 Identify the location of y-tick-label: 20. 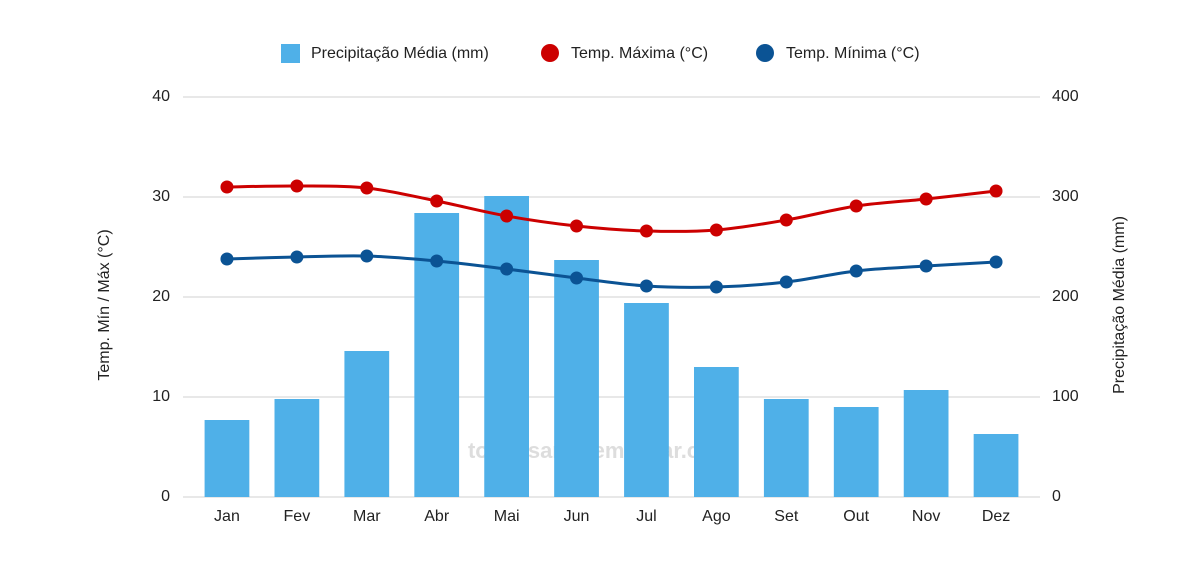
(161, 296).